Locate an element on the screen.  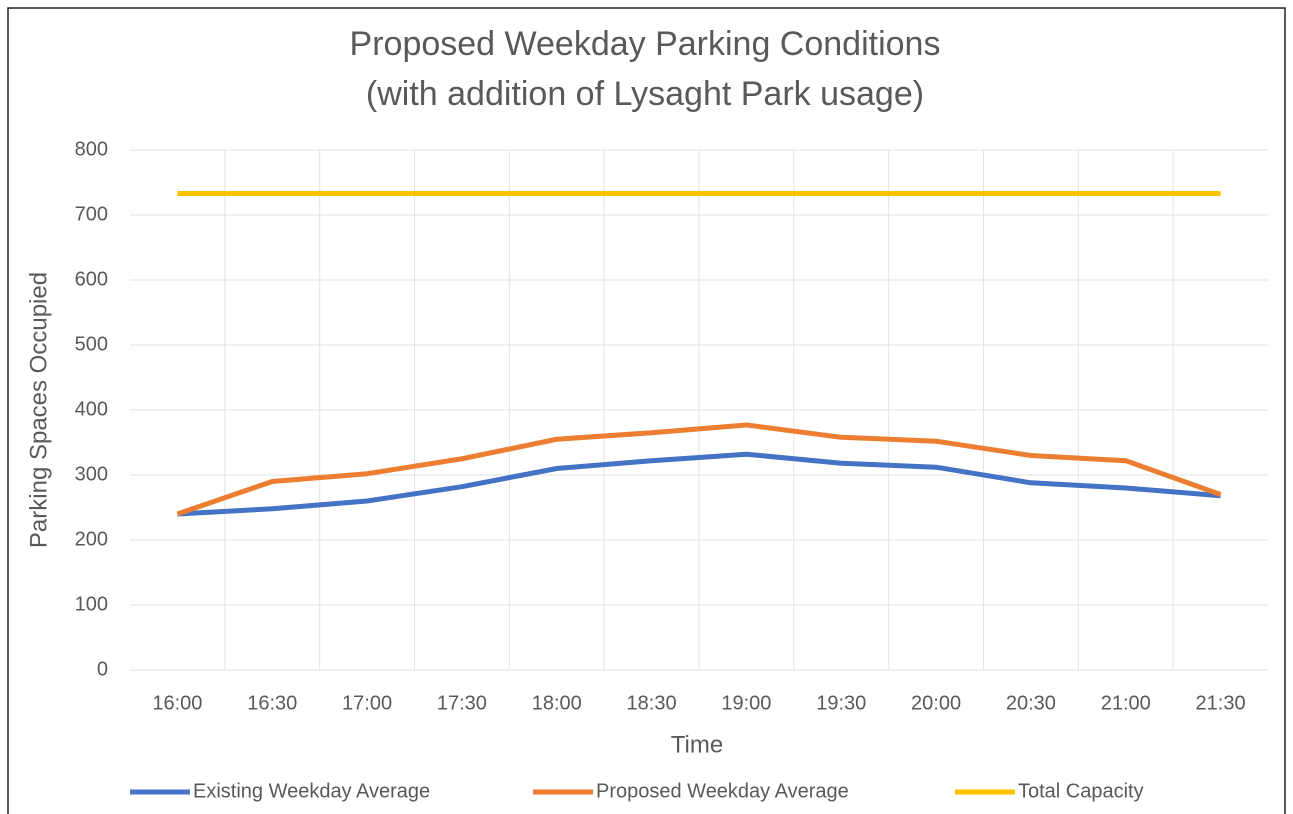
x-tick-label: 18:30 is located at coordinates (652, 703).